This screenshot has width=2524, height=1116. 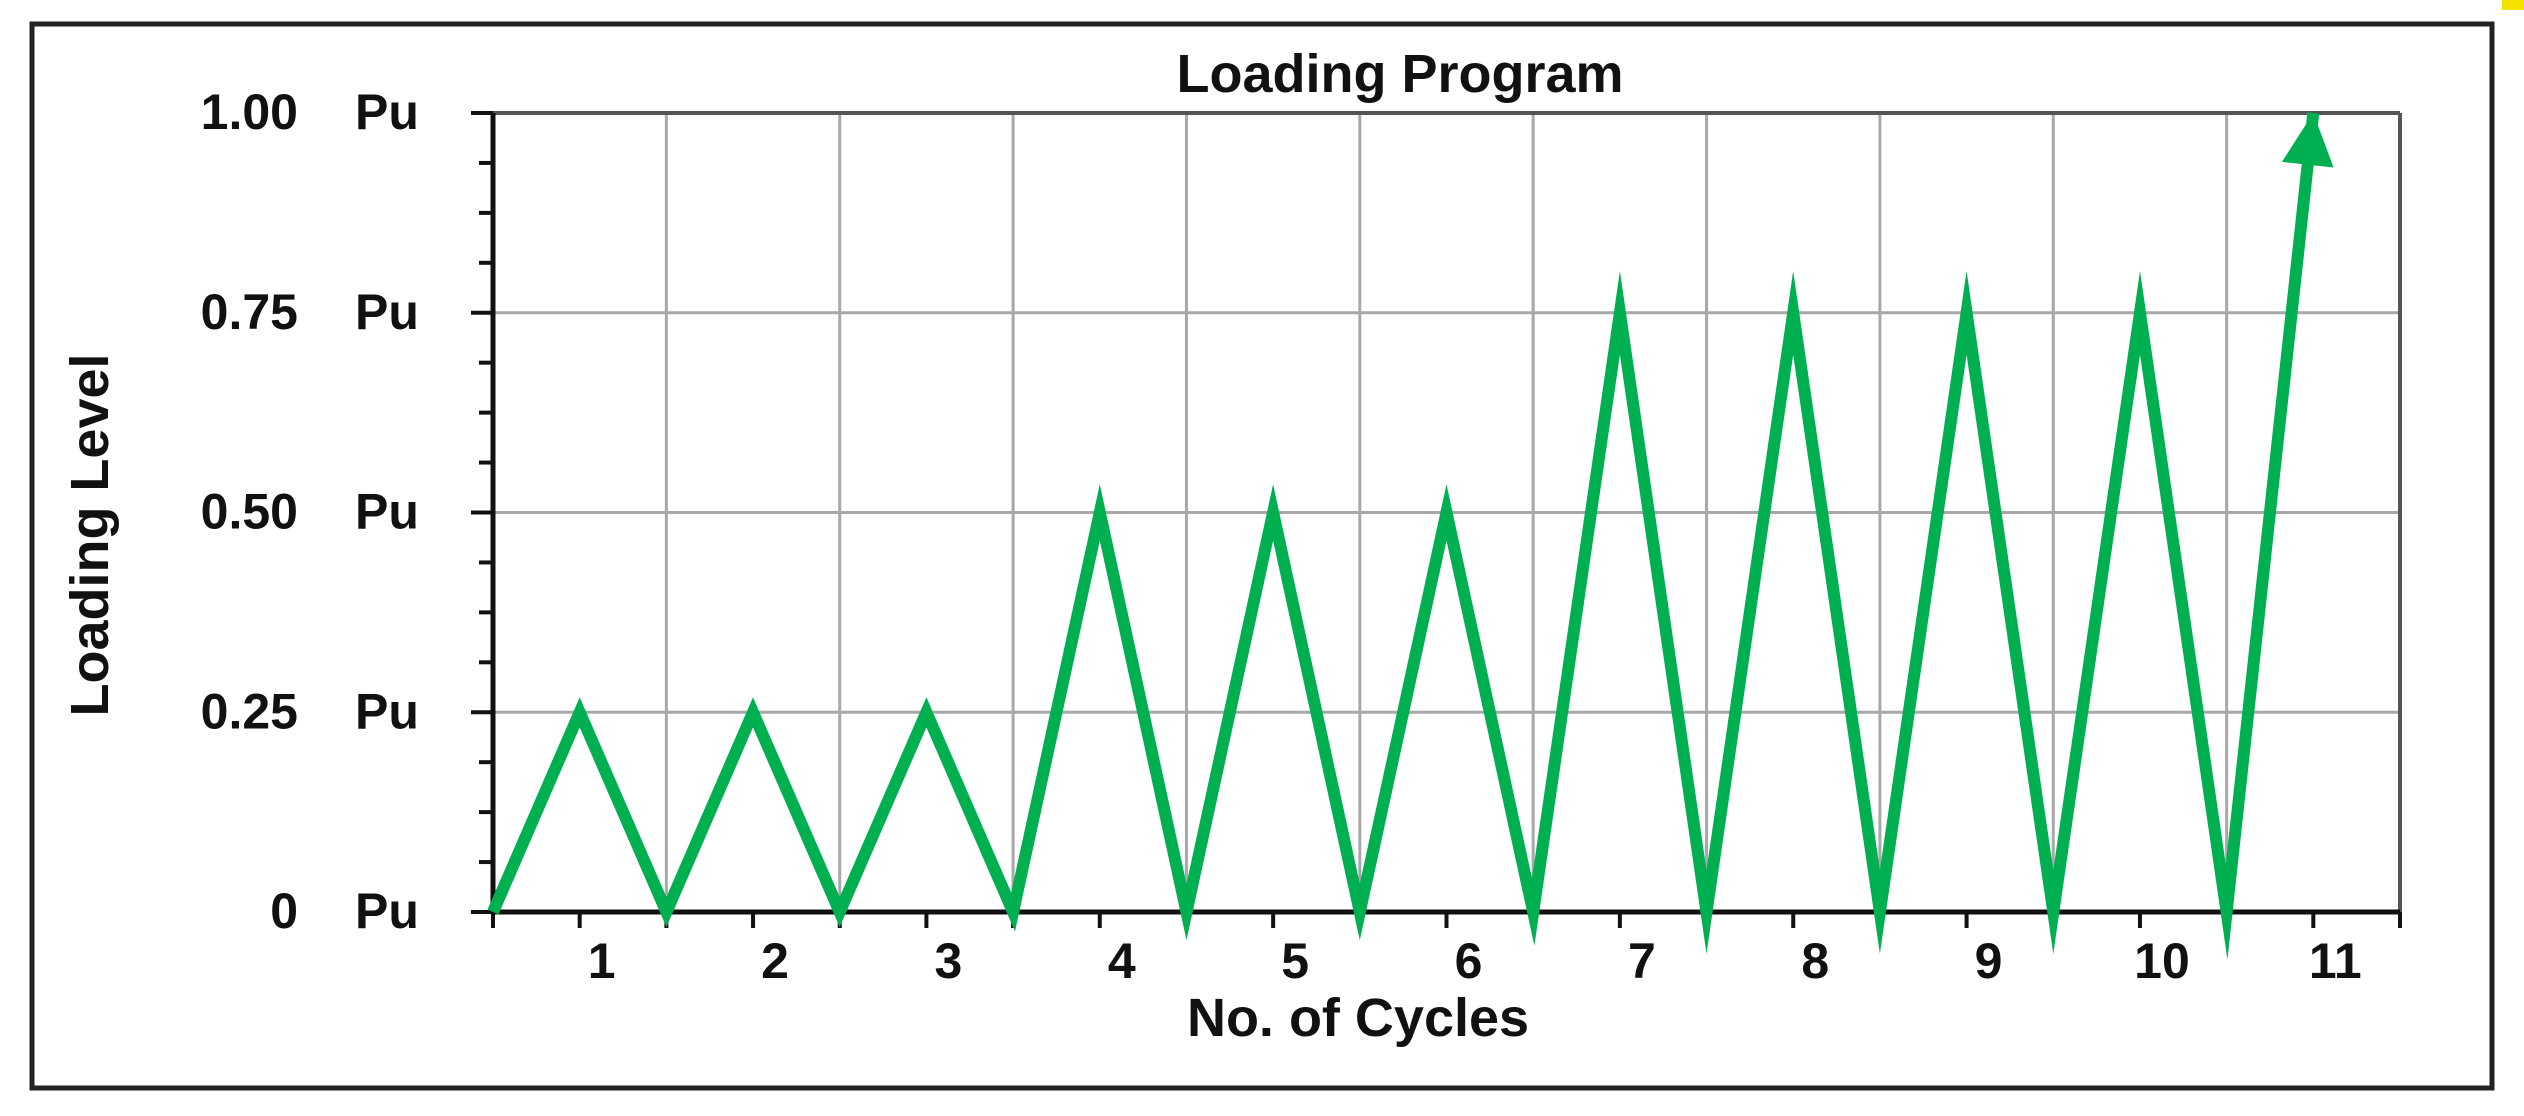 What do you see at coordinates (2162, 961) in the screenshot?
I see `x-tick-label: 10` at bounding box center [2162, 961].